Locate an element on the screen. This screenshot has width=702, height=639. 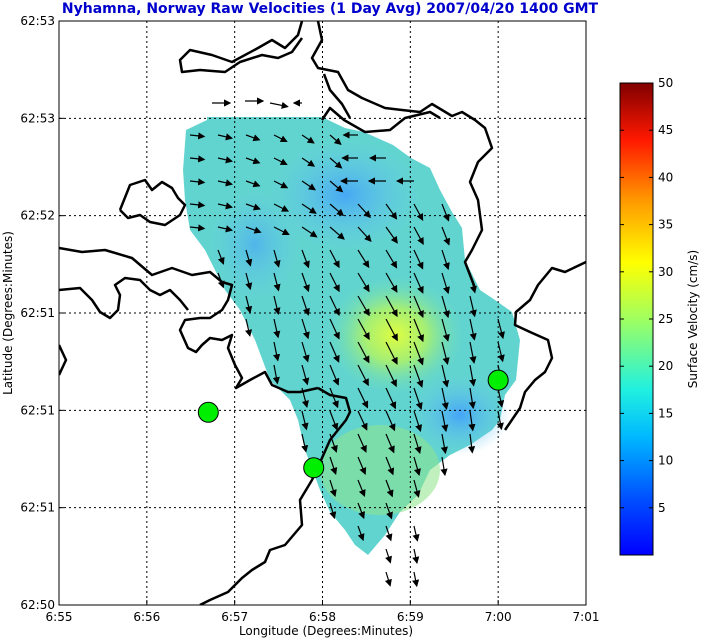
y-tick-label: 62:50 is located at coordinates (37, 605).